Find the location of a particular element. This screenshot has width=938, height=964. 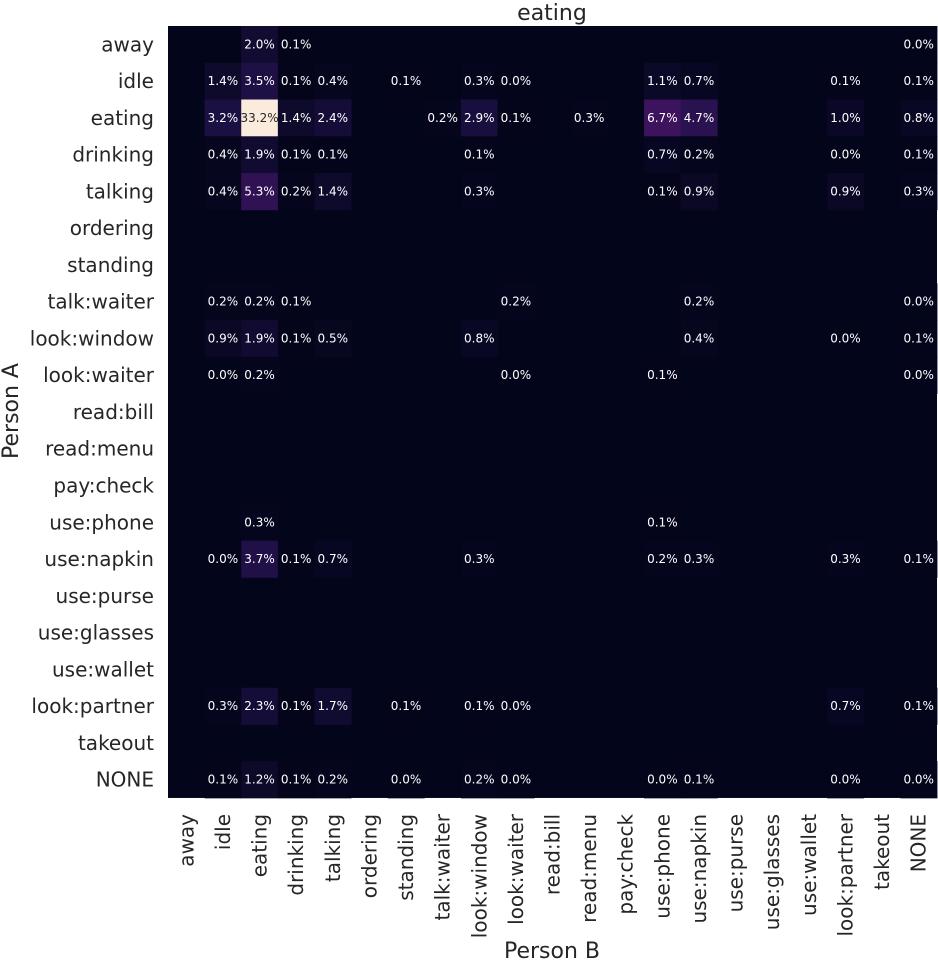

cell-value-label: 3.5% is located at coordinates (259, 81).